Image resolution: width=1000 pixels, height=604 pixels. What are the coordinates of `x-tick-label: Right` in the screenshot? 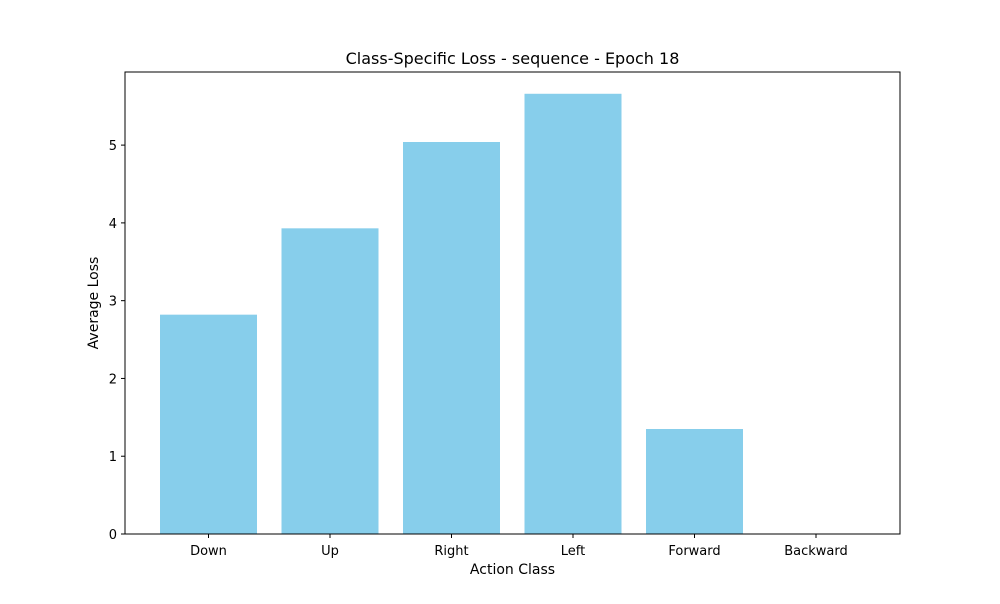 It's located at (451, 551).